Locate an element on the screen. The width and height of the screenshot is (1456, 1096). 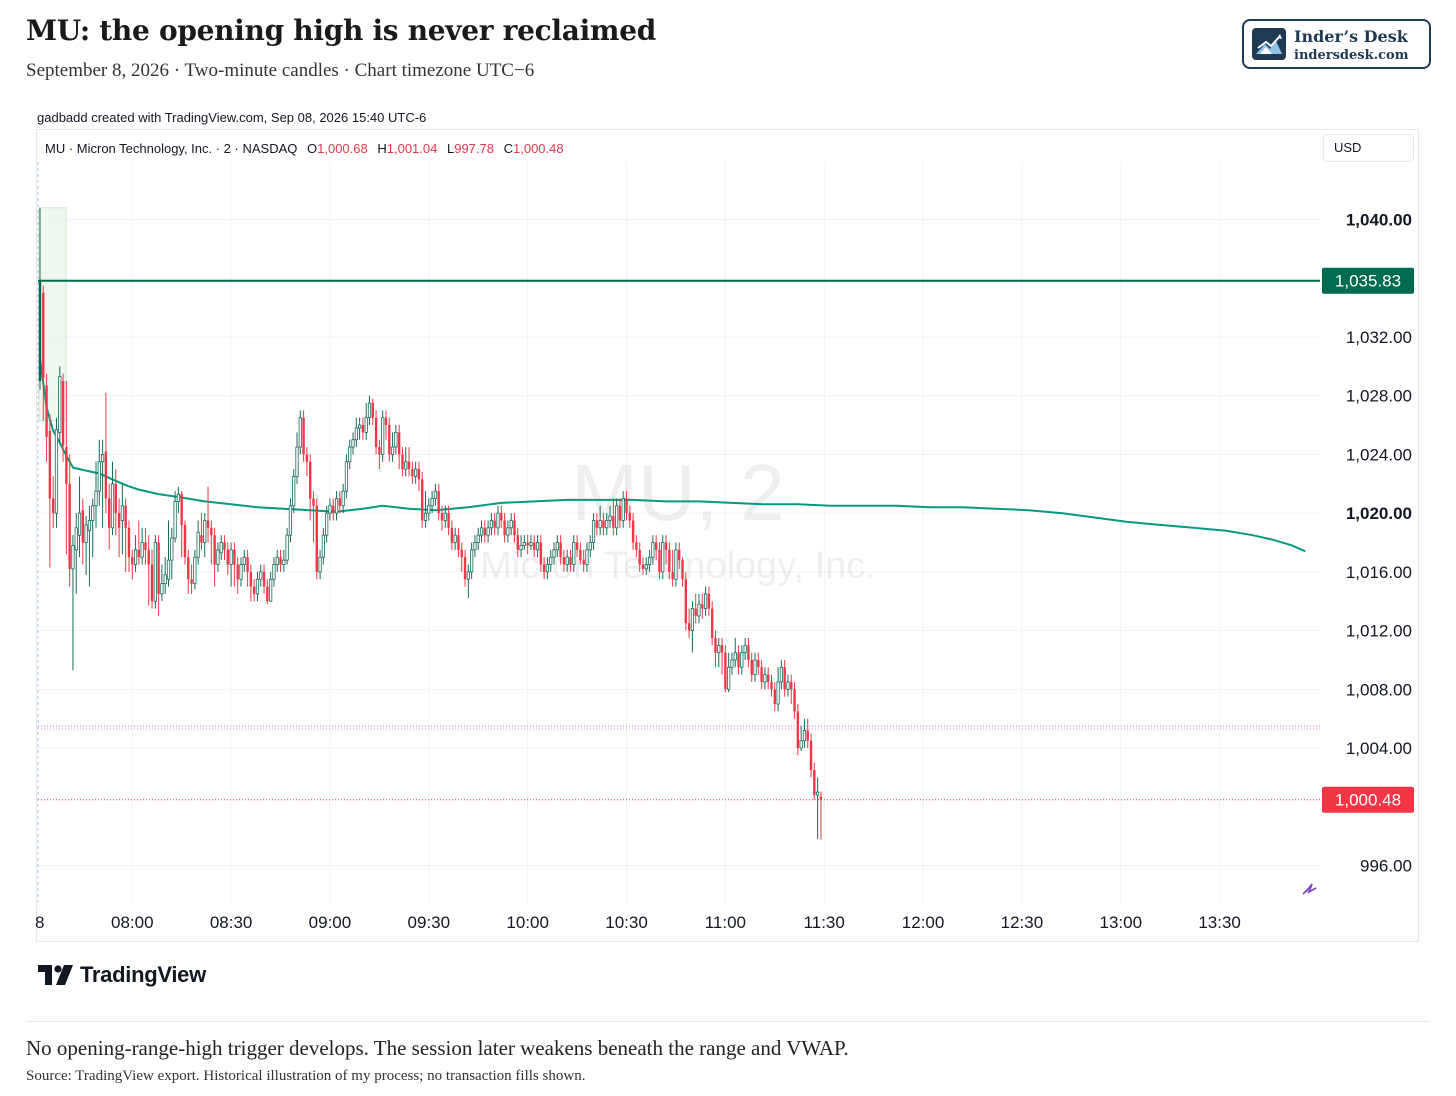
tradingview-wordmark: TradingView is located at coordinates (143, 974).